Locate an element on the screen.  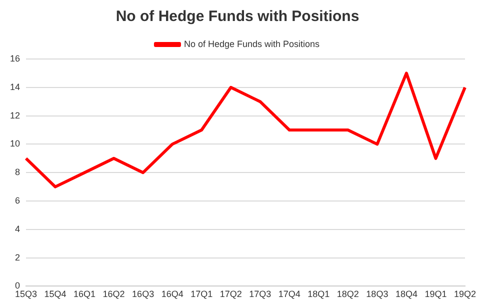
y-tick-label: 8 is located at coordinates (17, 172).